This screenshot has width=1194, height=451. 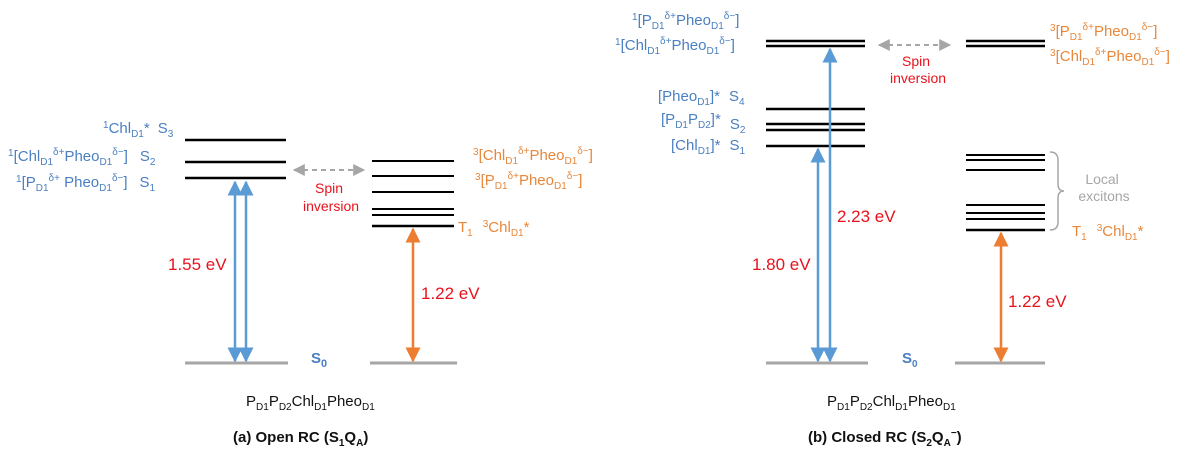 What do you see at coordinates (197, 264) in the screenshot?
I see `energy-singlet-a: 1.55 eV` at bounding box center [197, 264].